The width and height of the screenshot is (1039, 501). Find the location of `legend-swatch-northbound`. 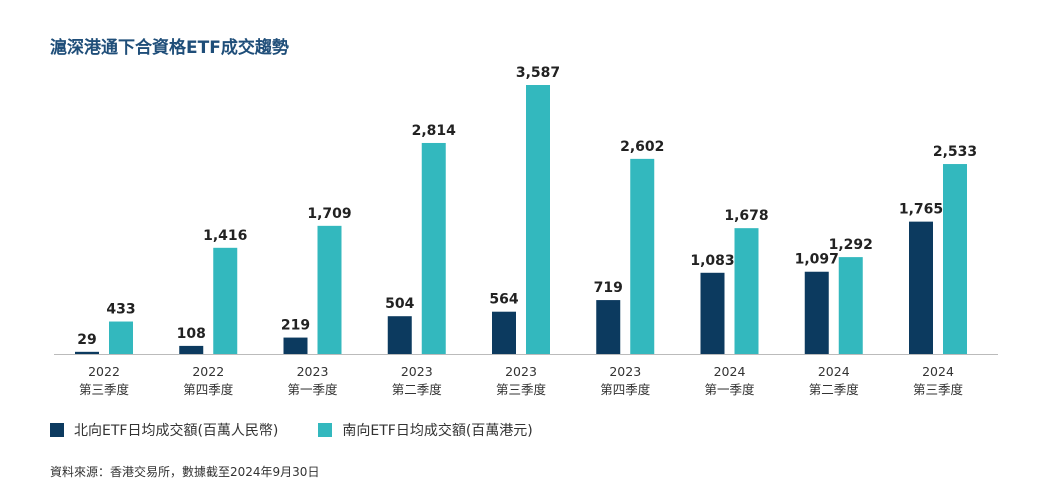

legend-swatch-northbound is located at coordinates (57, 430).